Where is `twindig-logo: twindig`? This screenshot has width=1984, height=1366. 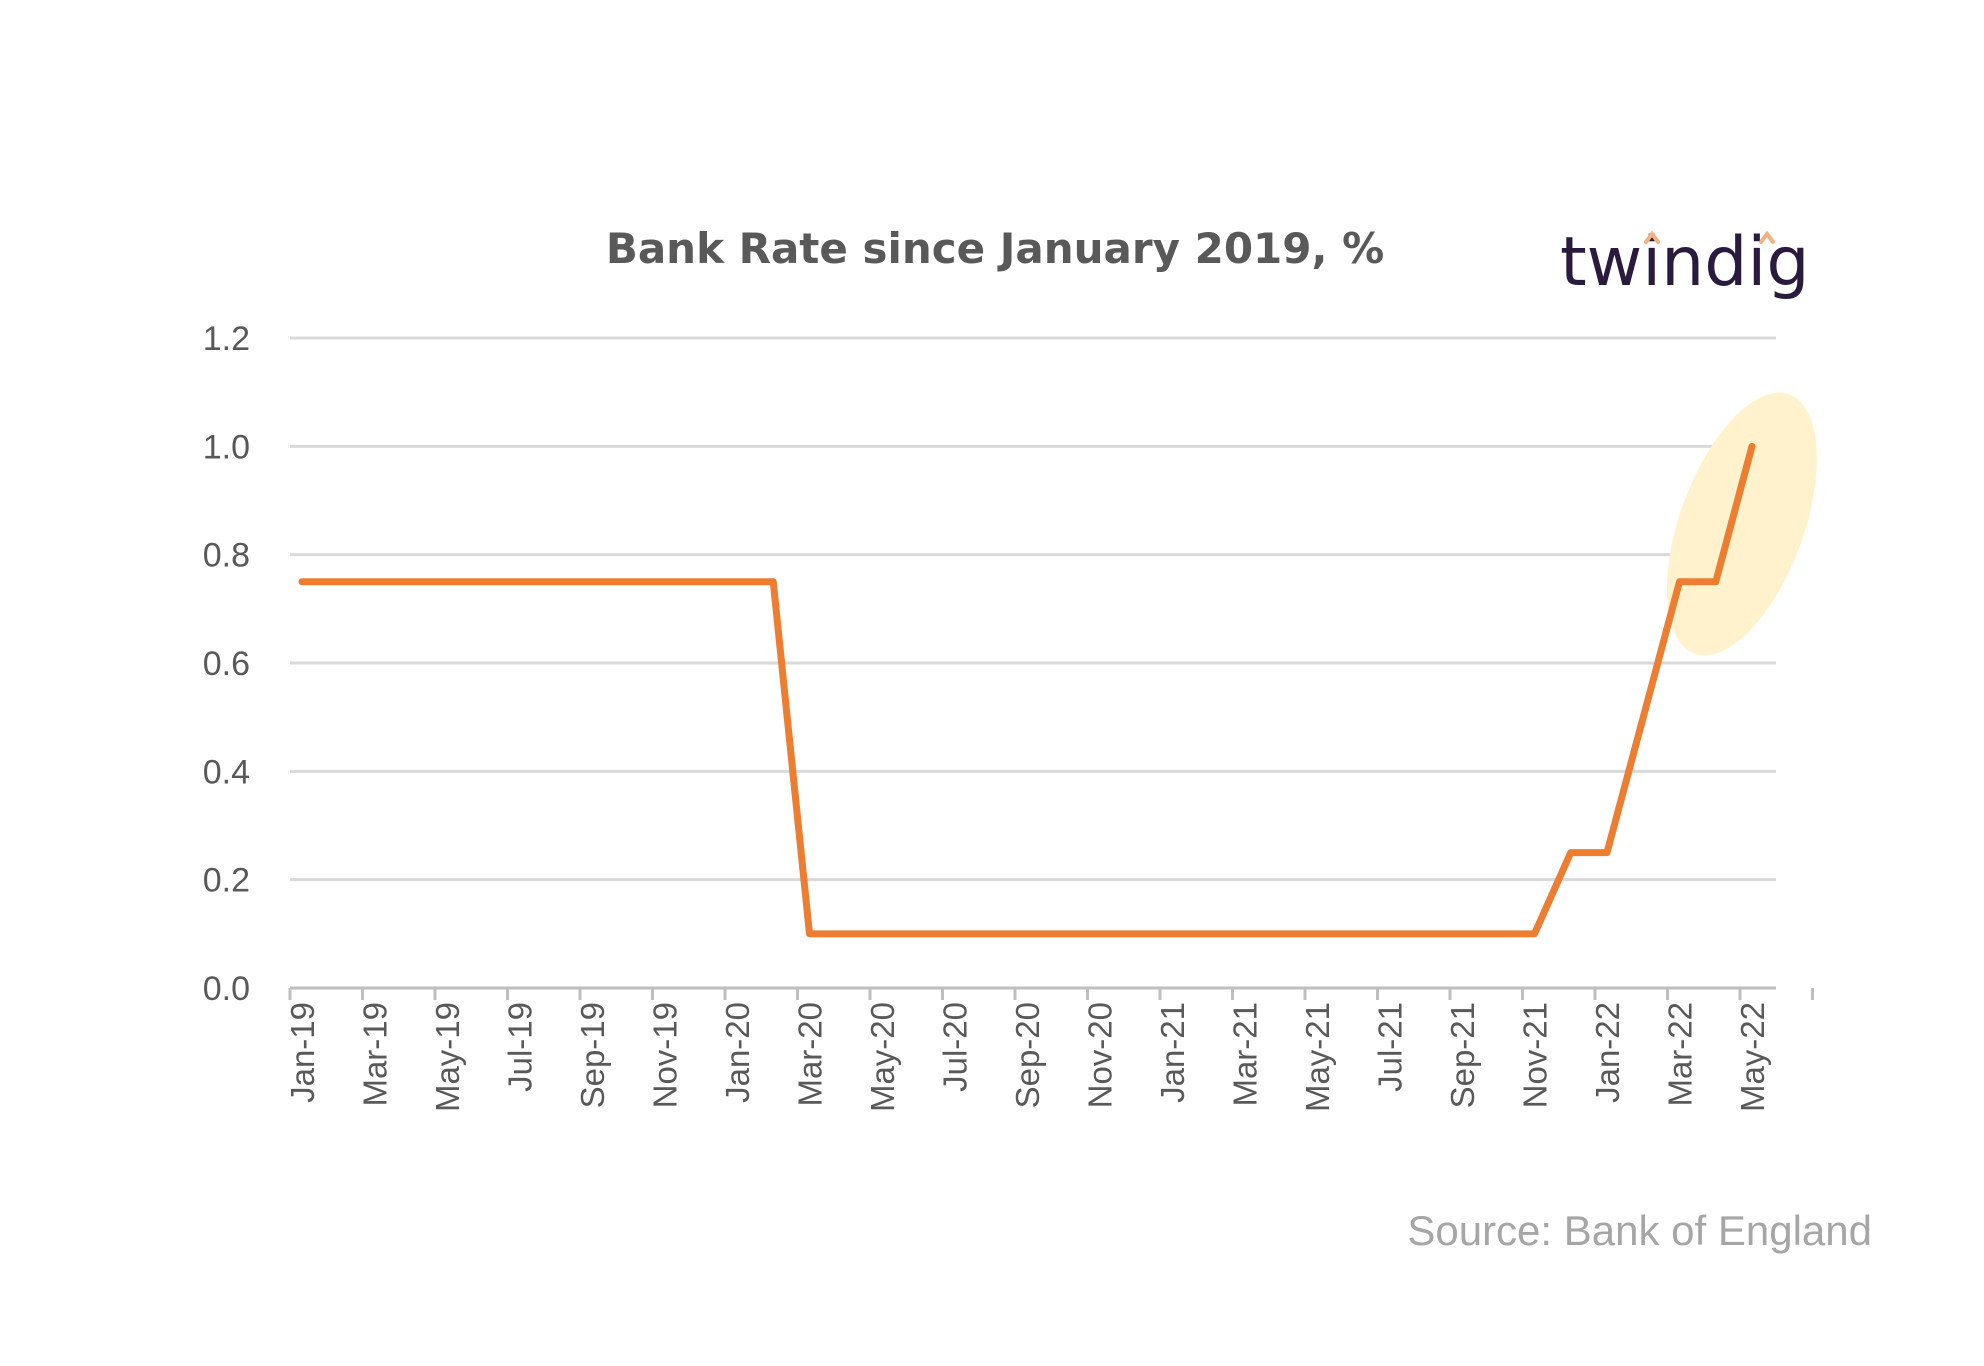
twindig-logo: twindig is located at coordinates (1685, 262).